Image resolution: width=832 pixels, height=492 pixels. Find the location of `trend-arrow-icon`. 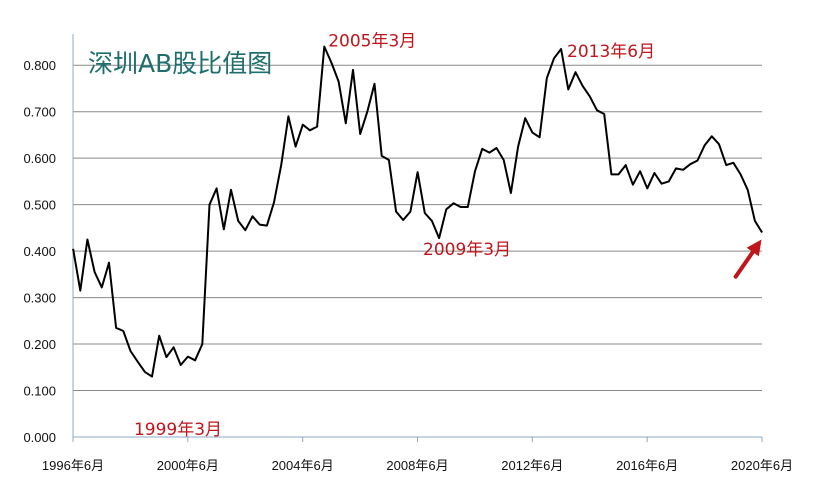

trend-arrow-icon is located at coordinates (747, 259).